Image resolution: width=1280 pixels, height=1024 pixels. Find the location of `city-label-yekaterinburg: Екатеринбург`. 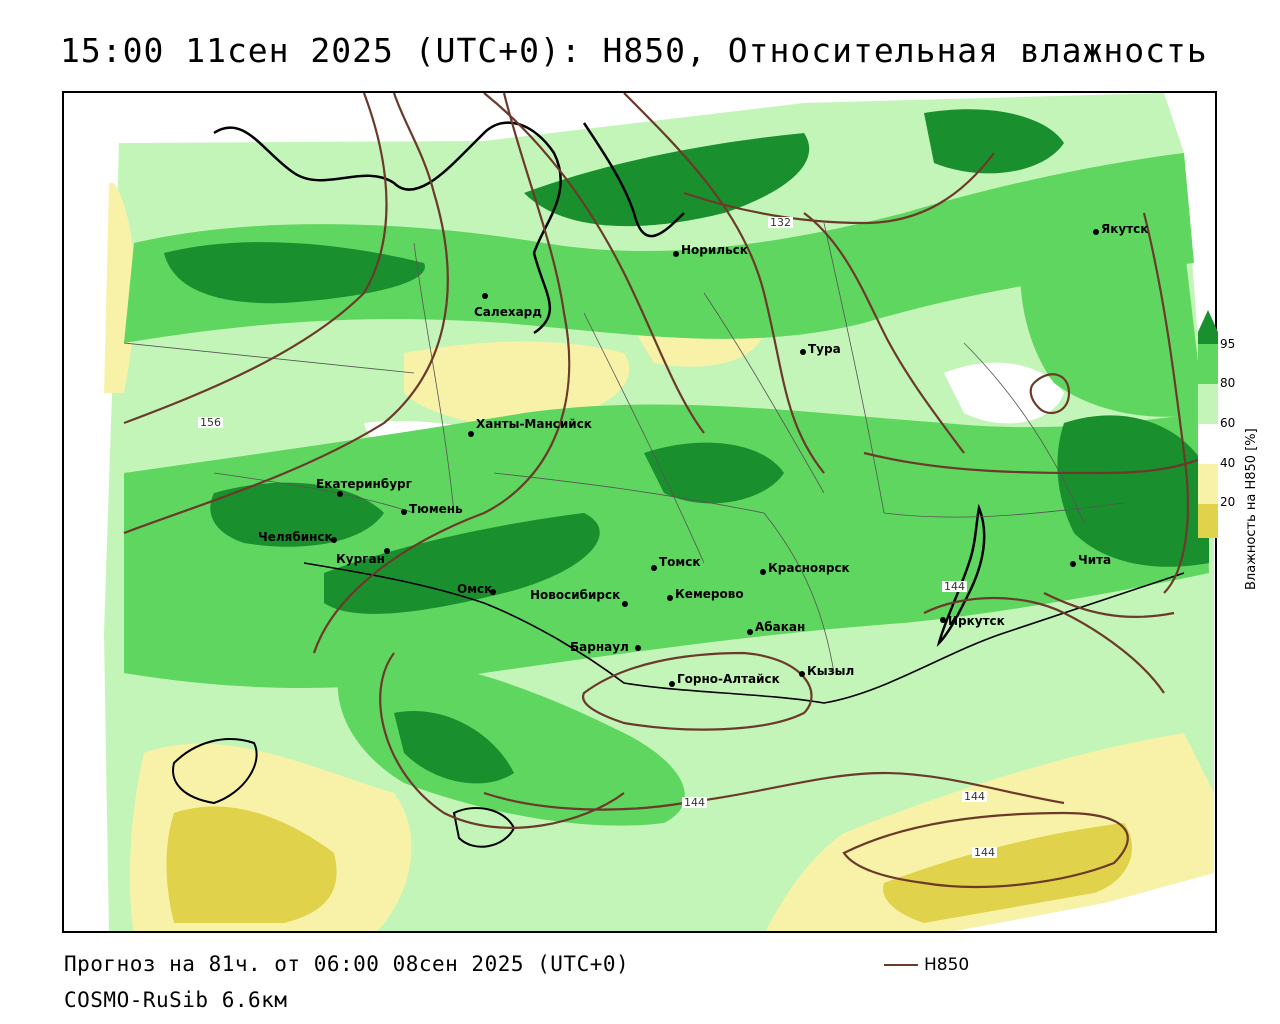

city-label-yekaterinburg: Екатеринбург is located at coordinates (364, 484).